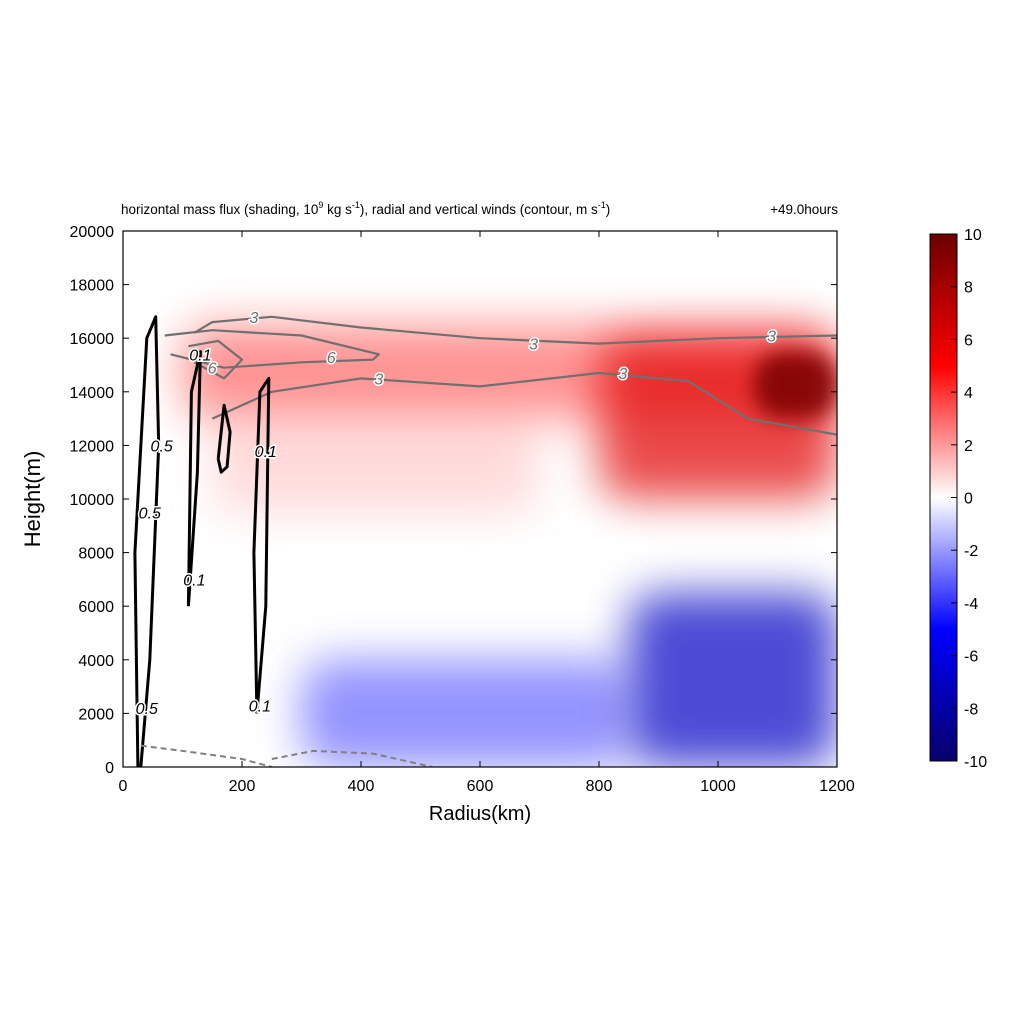  I want to click on x-tick-label: 200, so click(242, 786).